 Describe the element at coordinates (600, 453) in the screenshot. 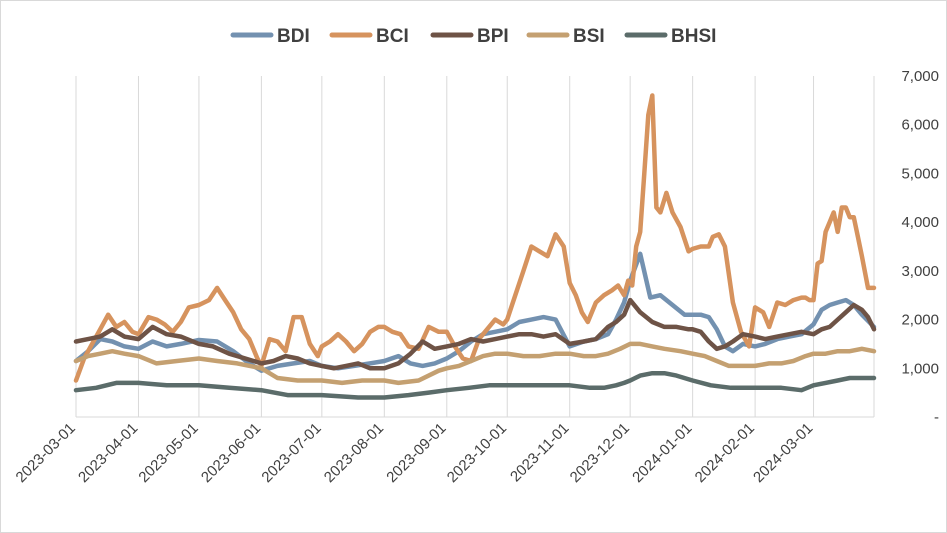

I see `x-tick-label: 2023-12-01` at that location.